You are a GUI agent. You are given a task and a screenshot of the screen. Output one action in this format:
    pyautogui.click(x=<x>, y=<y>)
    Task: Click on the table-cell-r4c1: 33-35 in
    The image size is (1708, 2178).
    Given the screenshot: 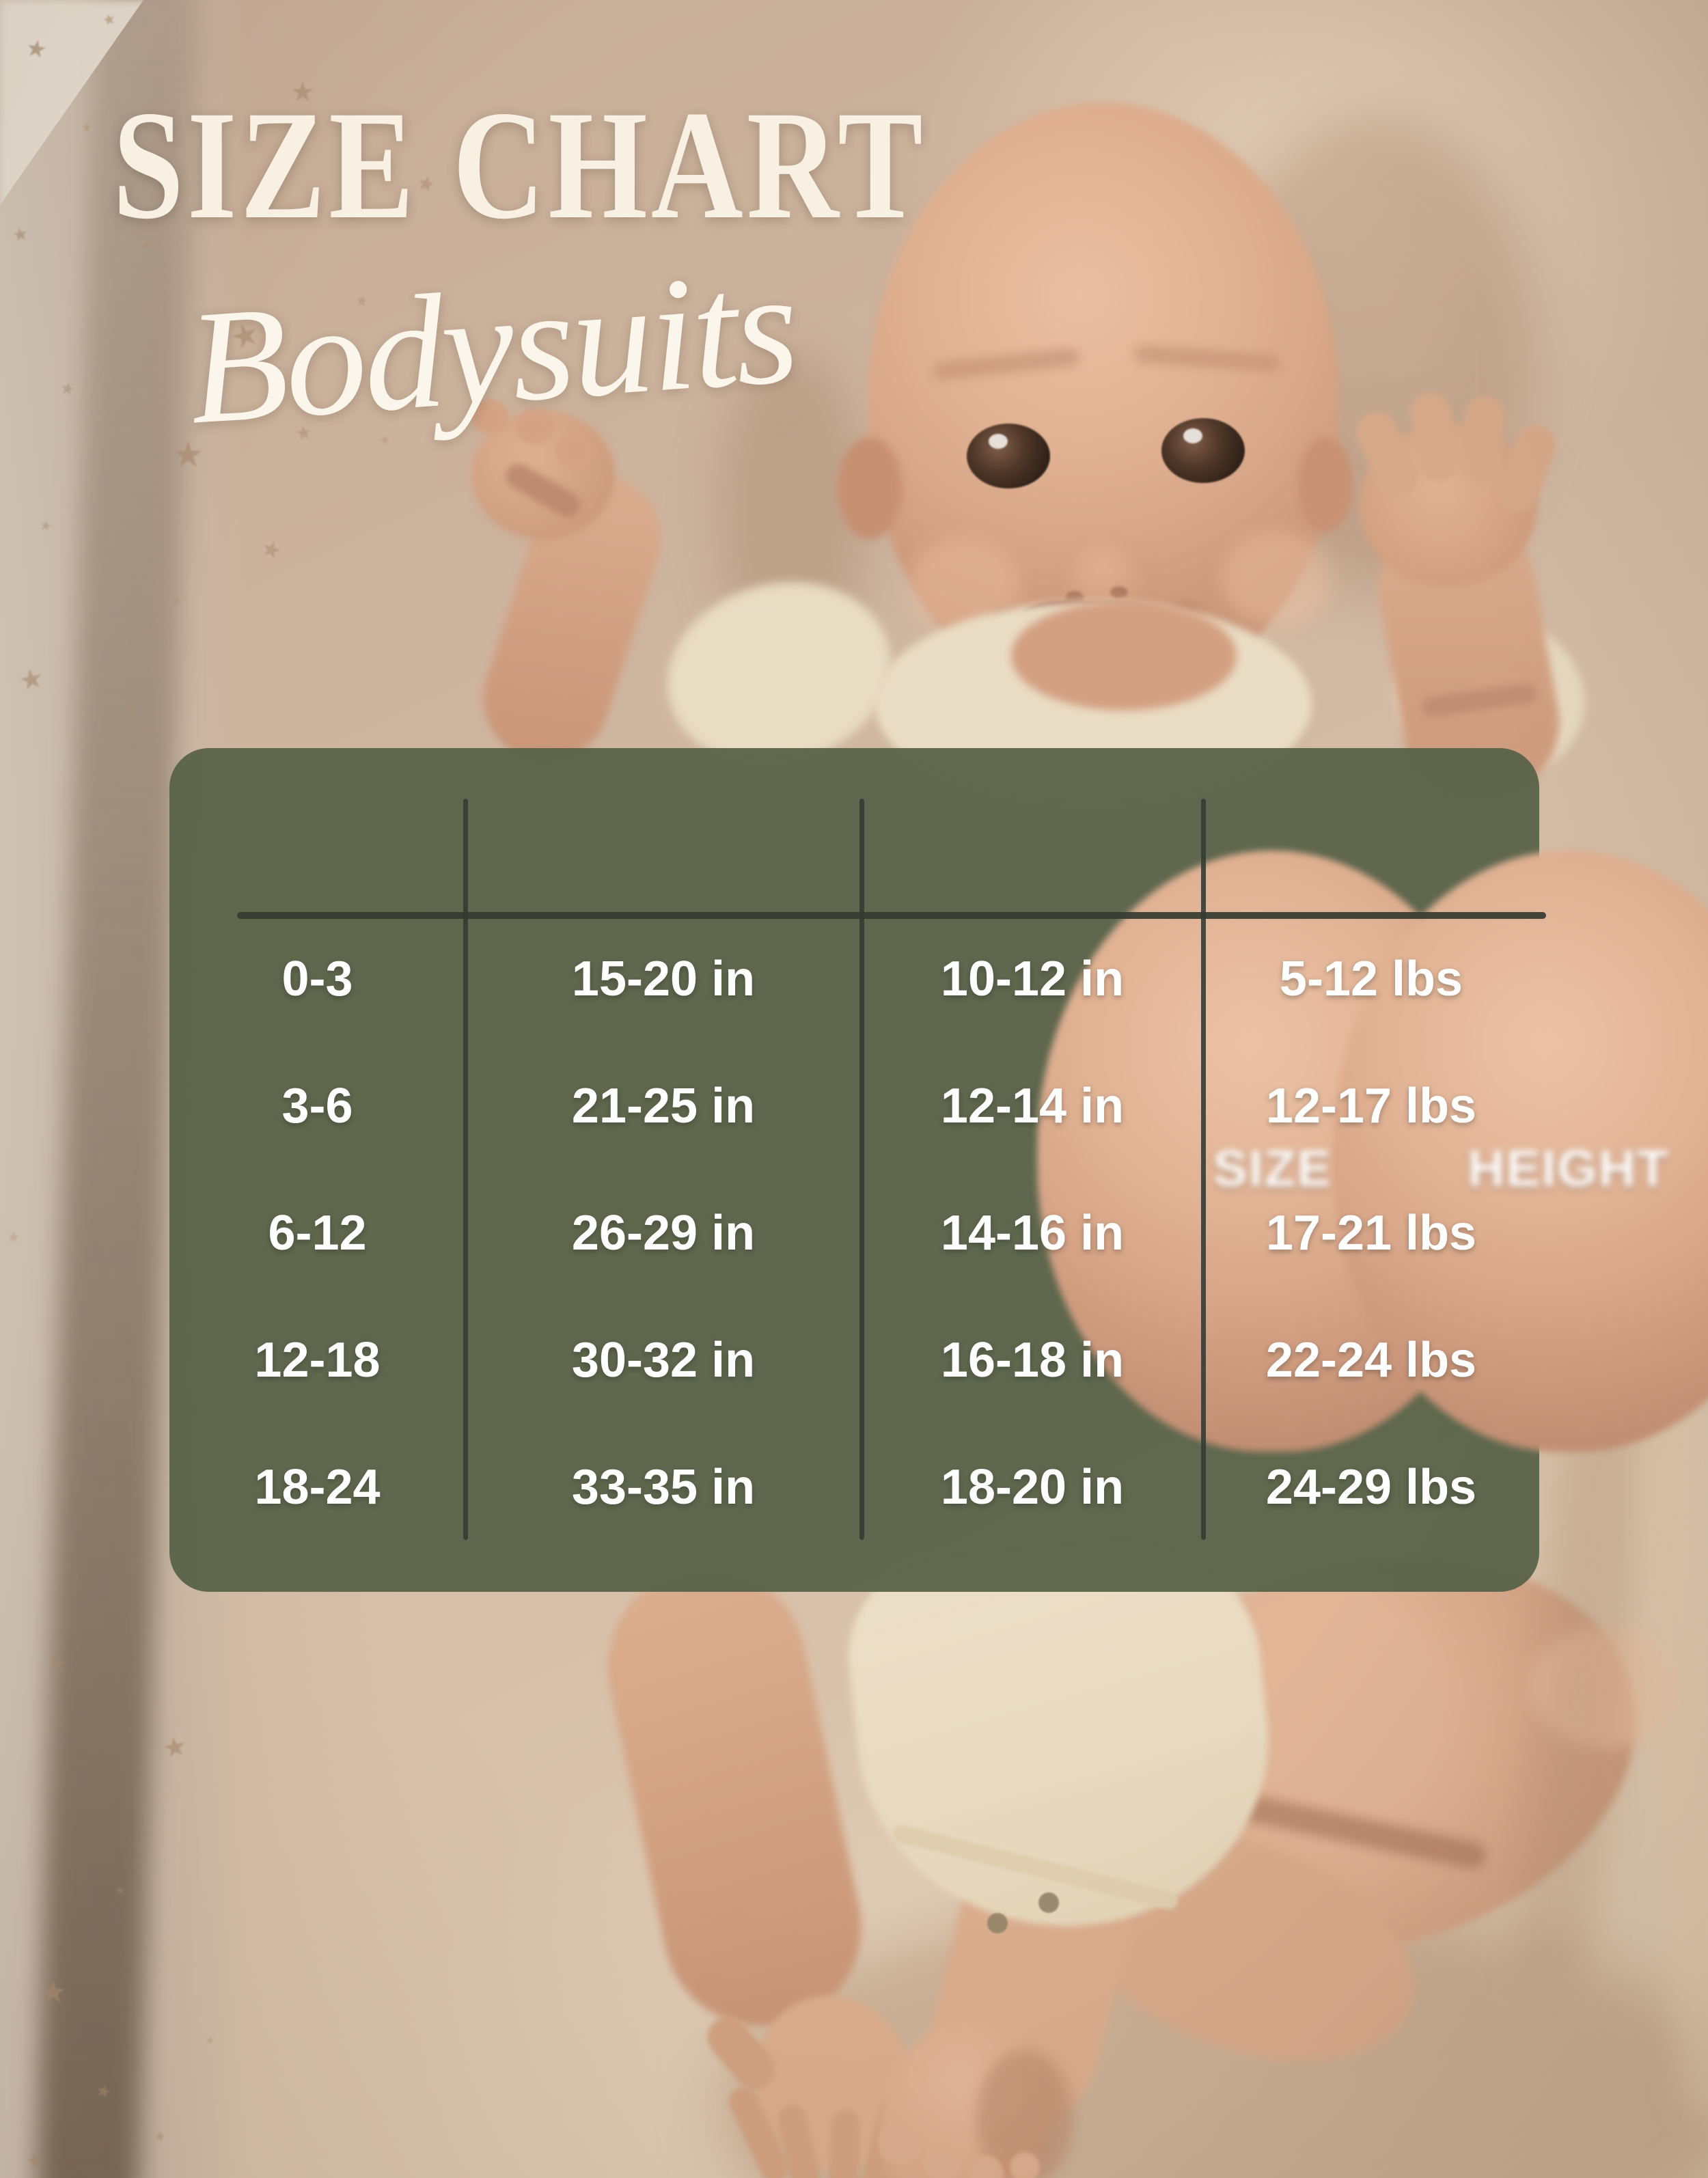 What is the action you would take?
    pyautogui.click(x=664, y=1488)
    